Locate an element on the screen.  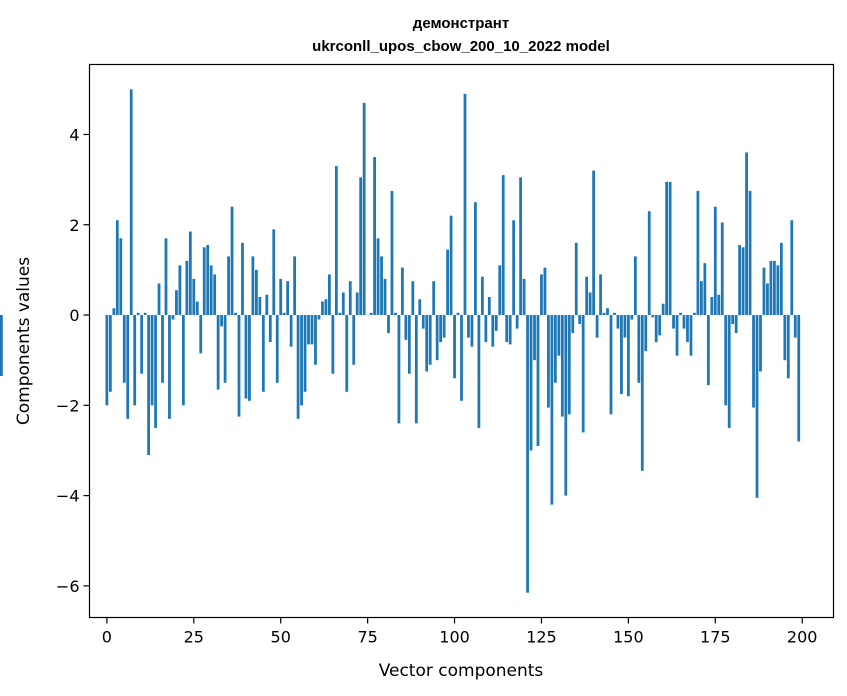
y-axis-label: Components values is located at coordinates (24, 341).